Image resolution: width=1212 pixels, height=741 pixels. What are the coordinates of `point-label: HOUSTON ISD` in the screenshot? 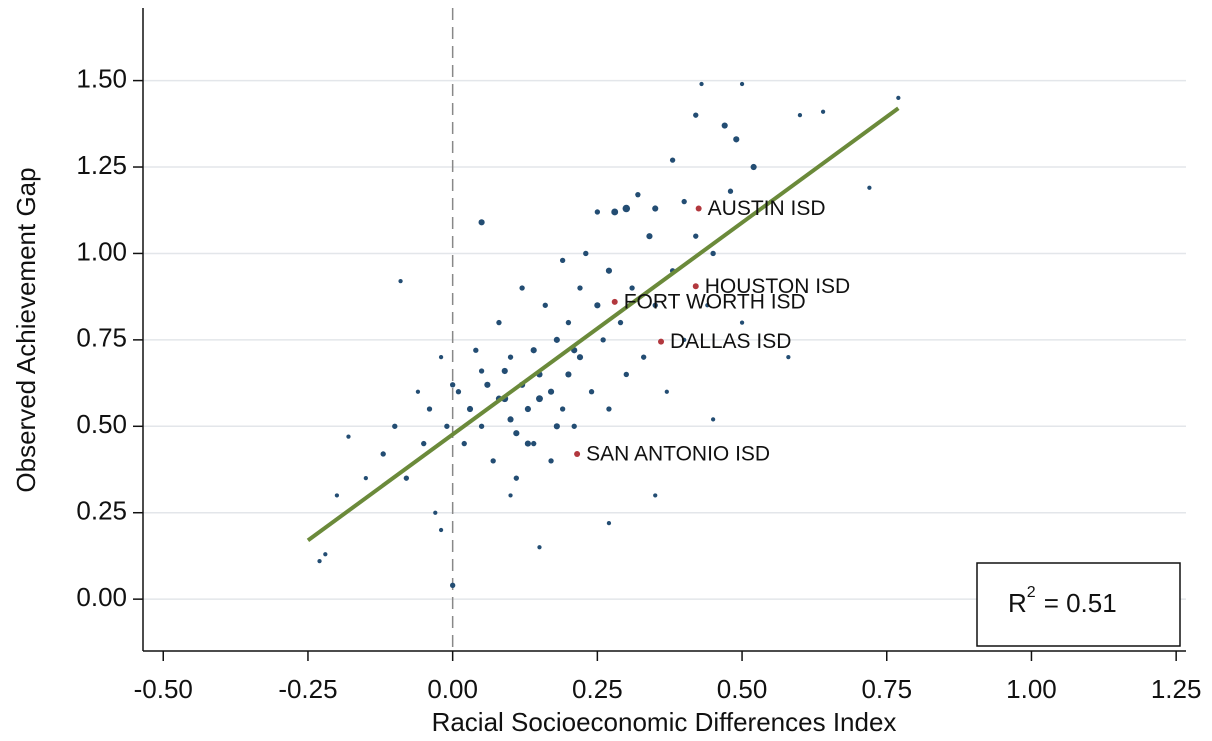 It's located at (777, 286).